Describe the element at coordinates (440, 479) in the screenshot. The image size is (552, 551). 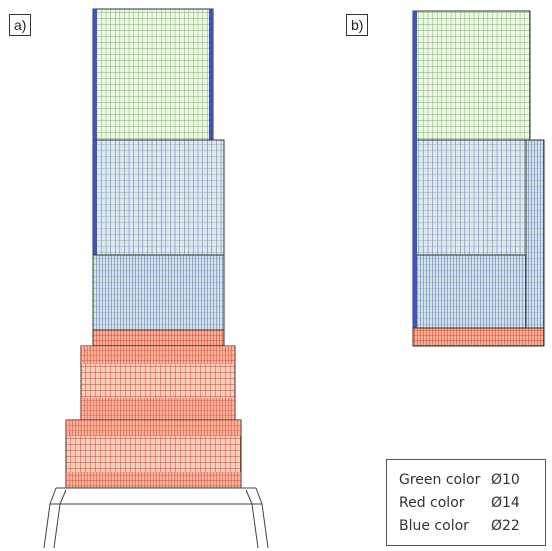
I see `legend-name: Green color` at that location.